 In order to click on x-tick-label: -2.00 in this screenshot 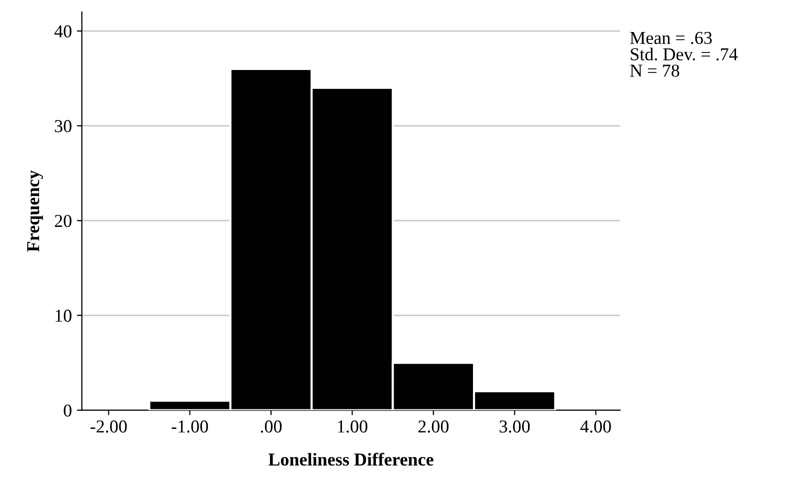, I will do `click(108, 426)`.